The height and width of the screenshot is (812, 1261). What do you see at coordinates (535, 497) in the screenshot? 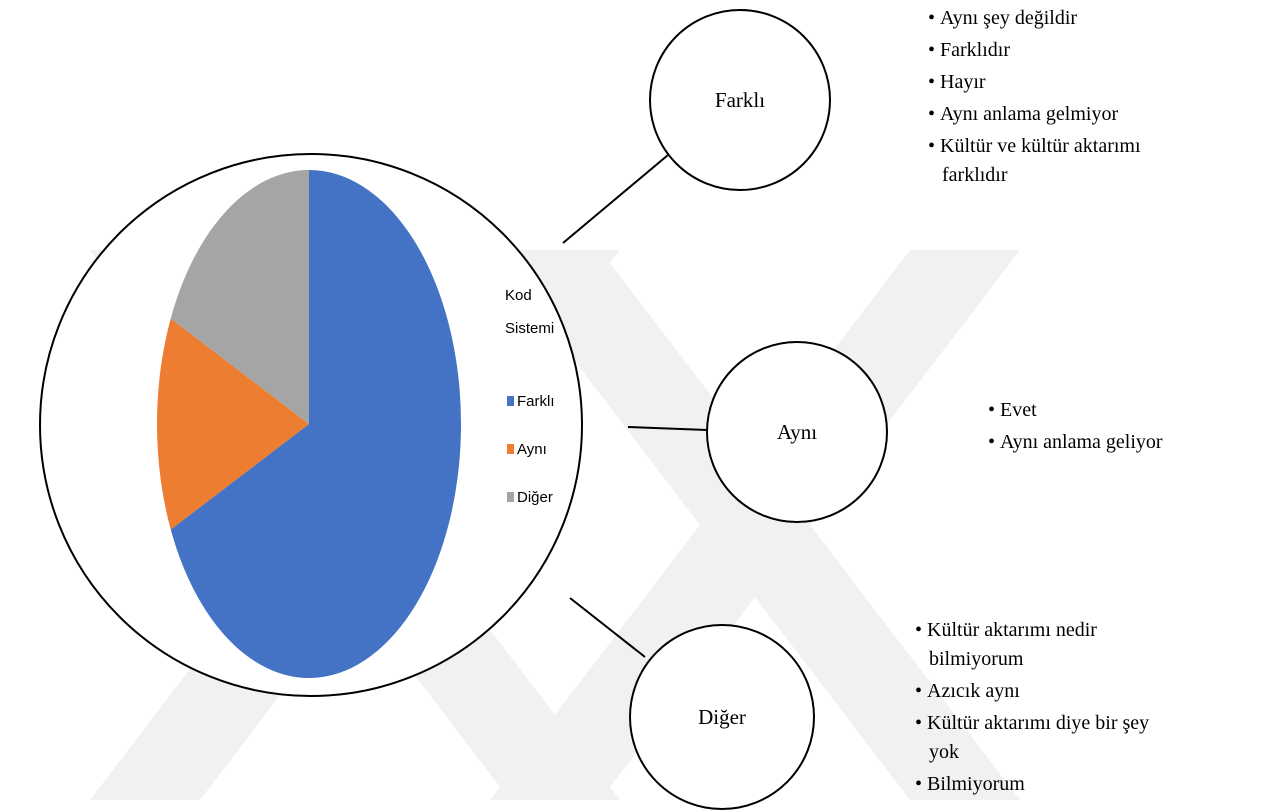
I see `legend-label: Diğer` at bounding box center [535, 497].